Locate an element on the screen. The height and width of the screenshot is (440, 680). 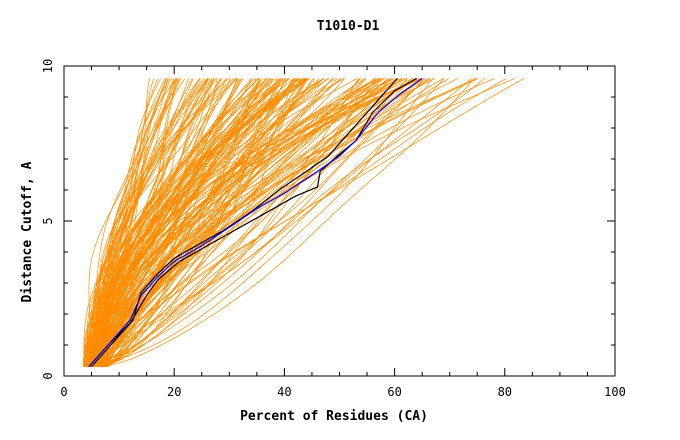
x-tick-label: 60 is located at coordinates (394, 392).